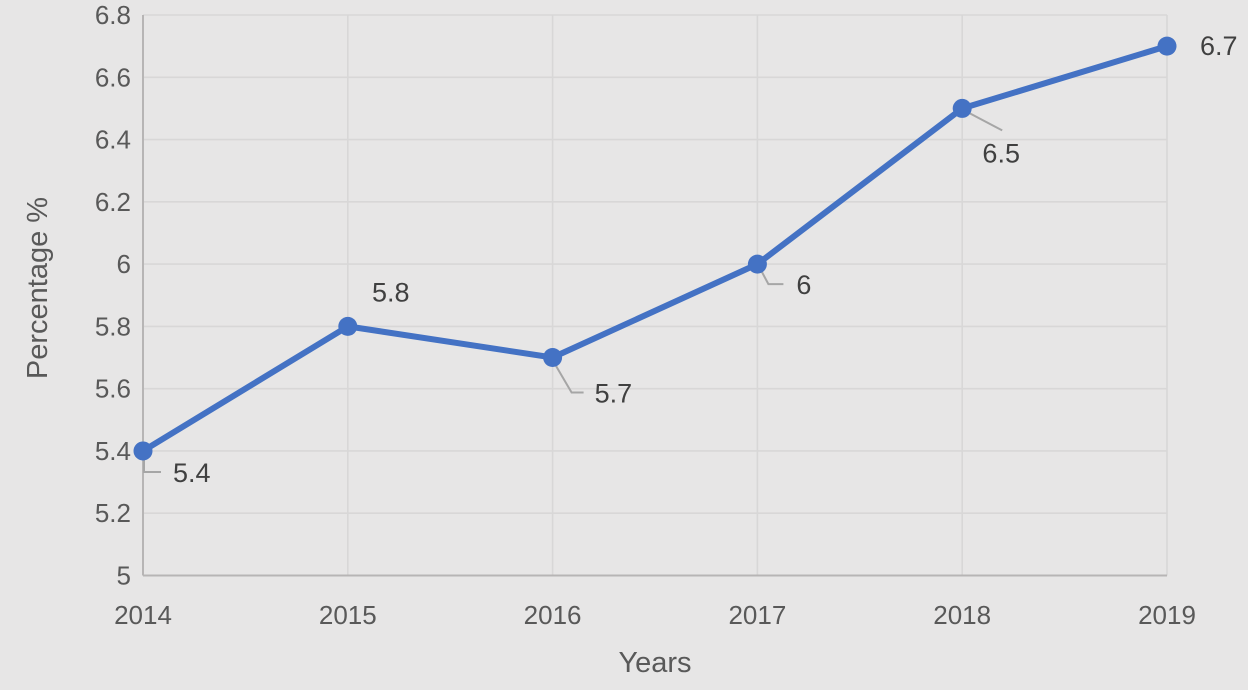 The height and width of the screenshot is (690, 1248). What do you see at coordinates (143, 615) in the screenshot?
I see `x-tick-label: 2014` at bounding box center [143, 615].